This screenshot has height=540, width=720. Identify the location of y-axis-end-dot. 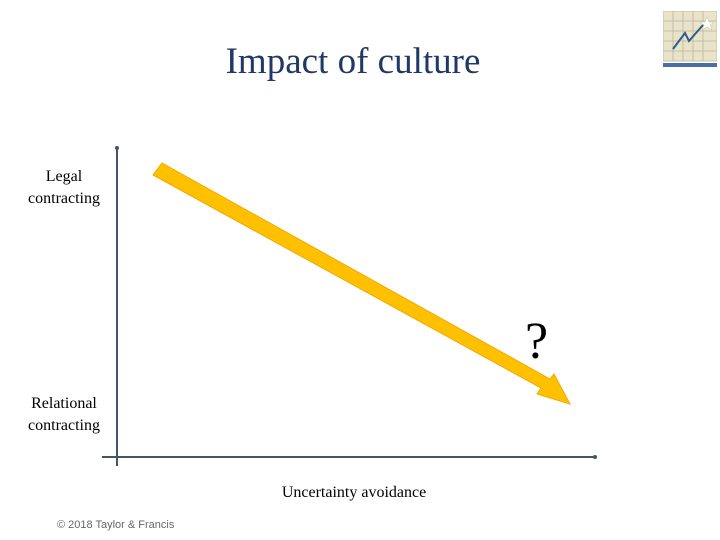
(117, 148).